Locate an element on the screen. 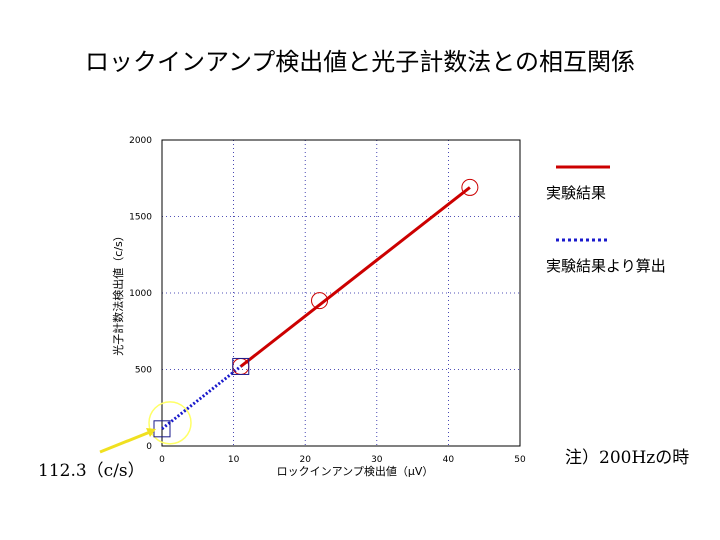 Image resolution: width=720 pixels, height=540 pixels. y-tick-label: 500 is located at coordinates (143, 371).